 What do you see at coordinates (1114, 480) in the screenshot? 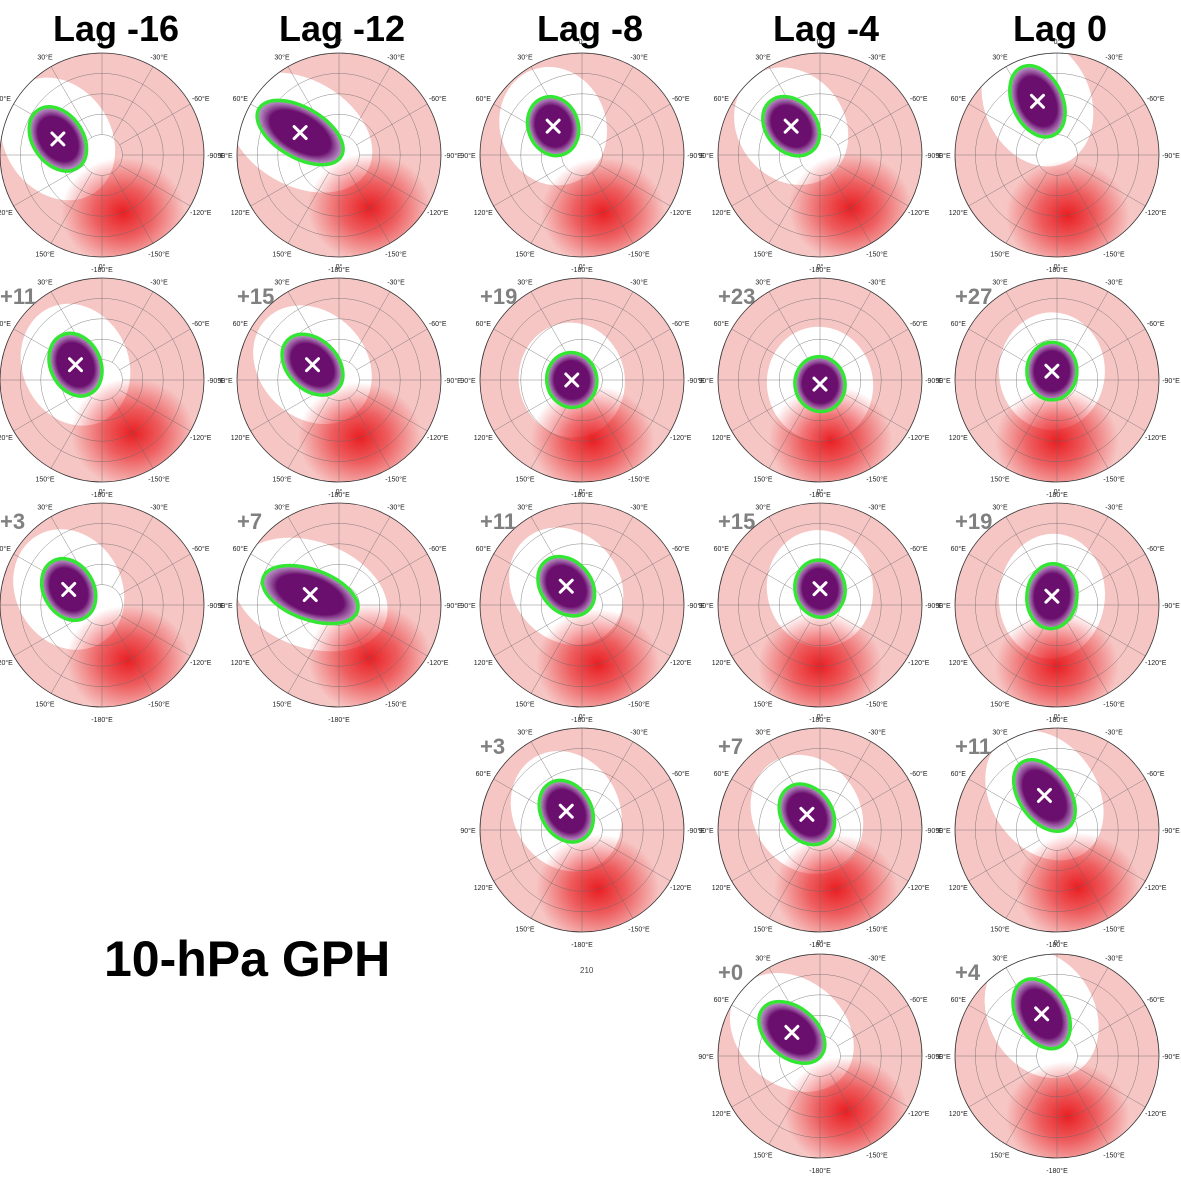
I see `longitude-label: -150°E` at bounding box center [1114, 480].